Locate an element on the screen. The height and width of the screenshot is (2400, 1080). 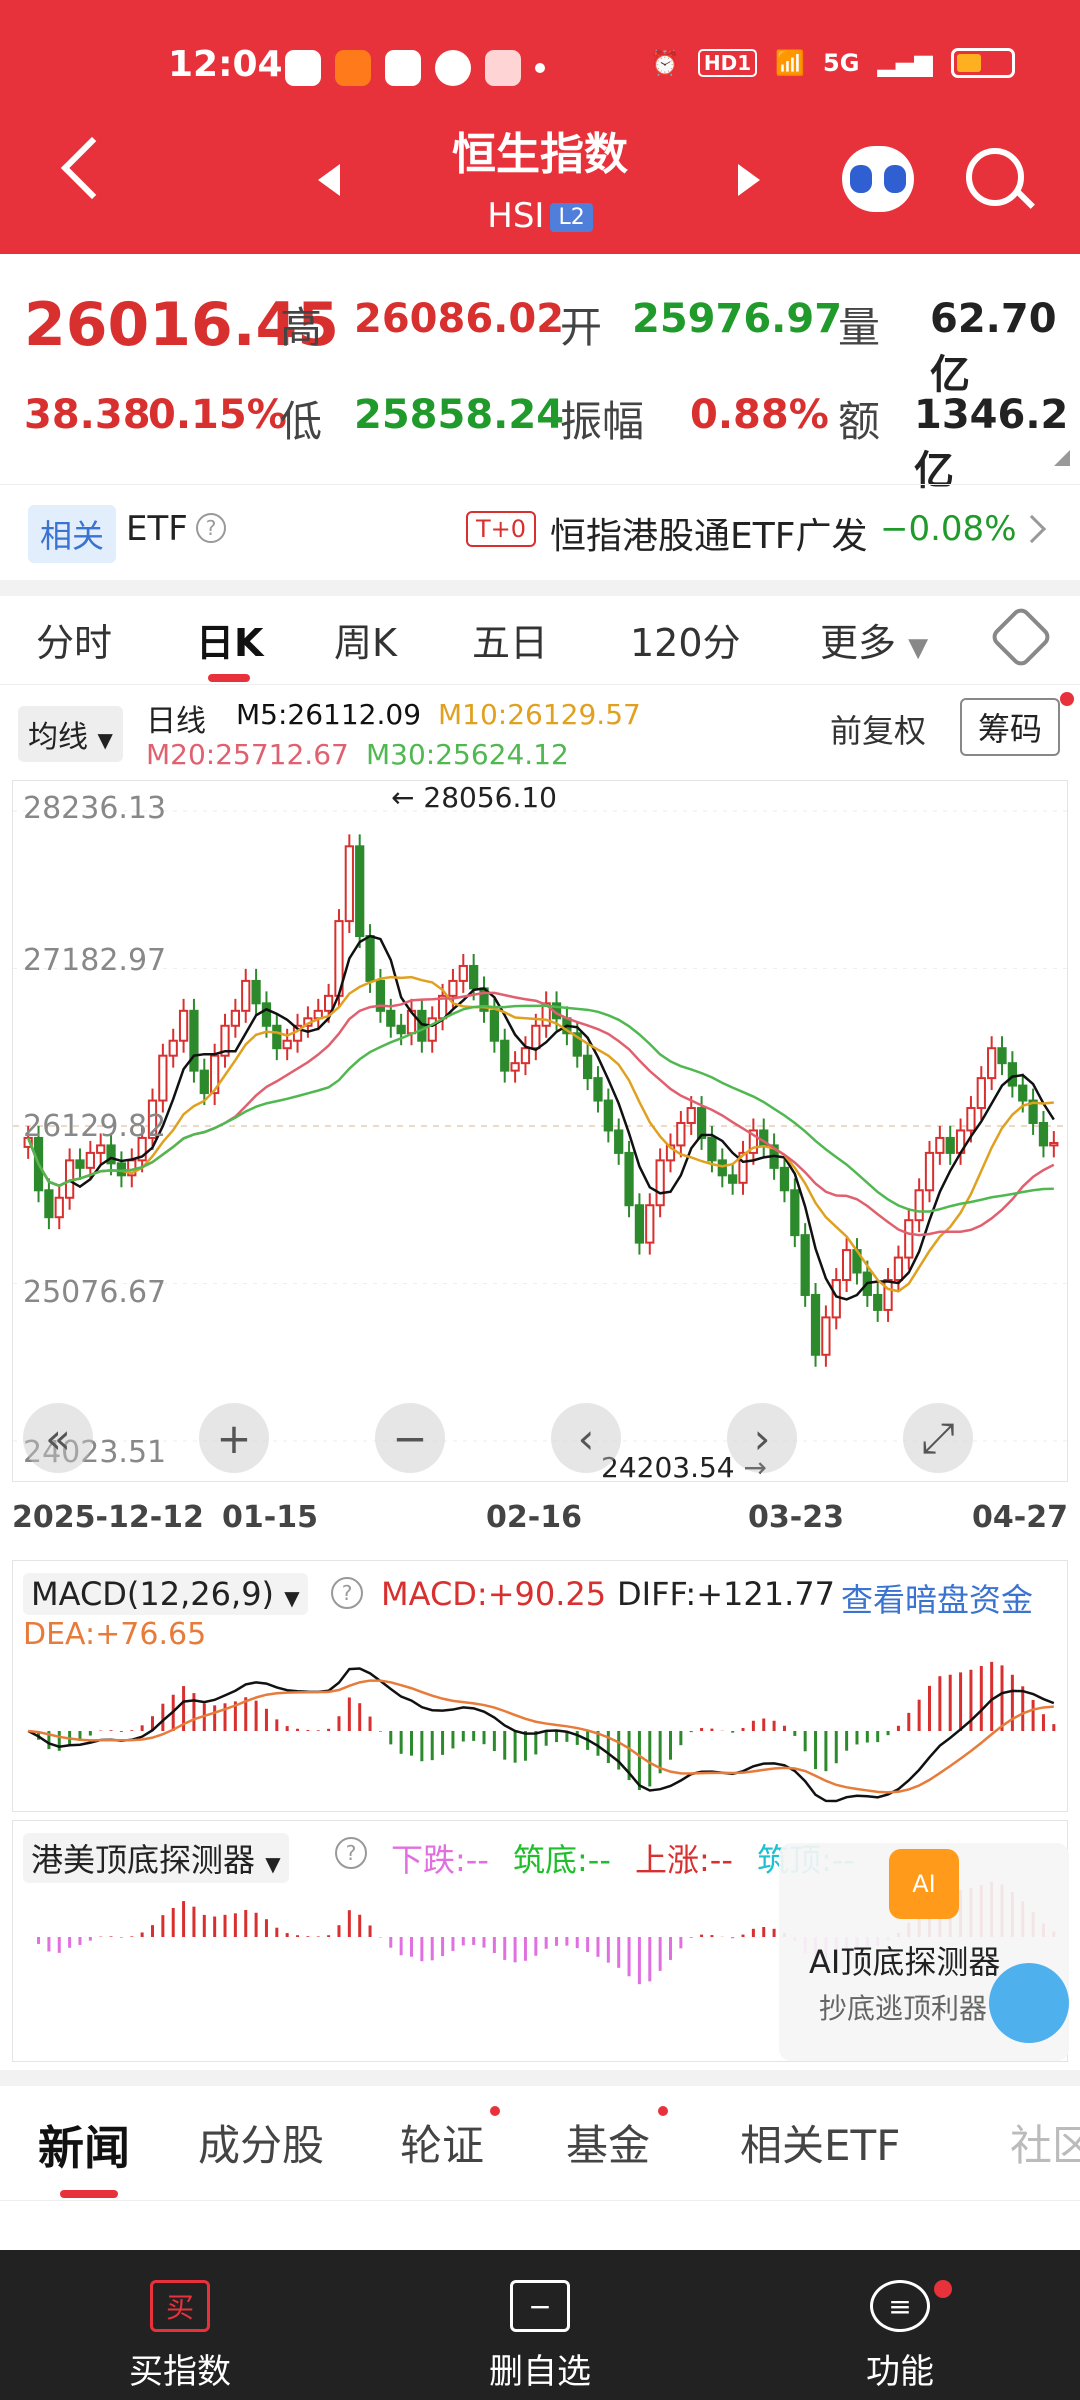
help-icon: ? is located at coordinates (211, 528).